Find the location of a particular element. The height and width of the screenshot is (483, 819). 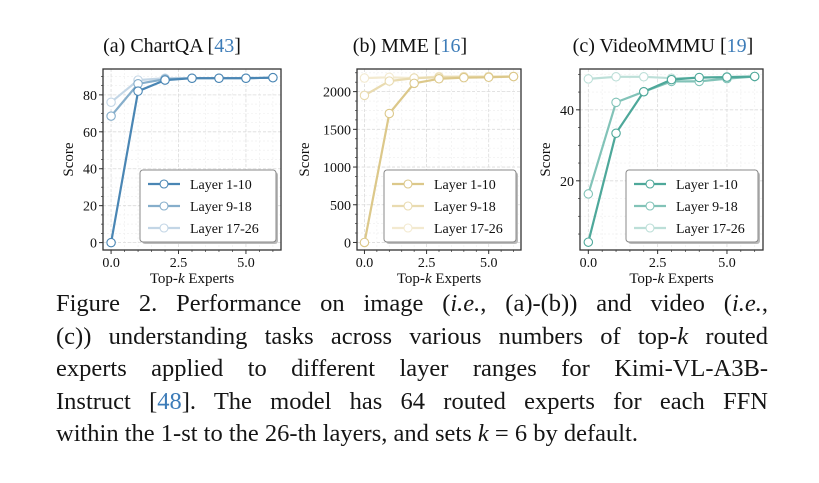

citation-link: 43 is located at coordinates (224, 46).